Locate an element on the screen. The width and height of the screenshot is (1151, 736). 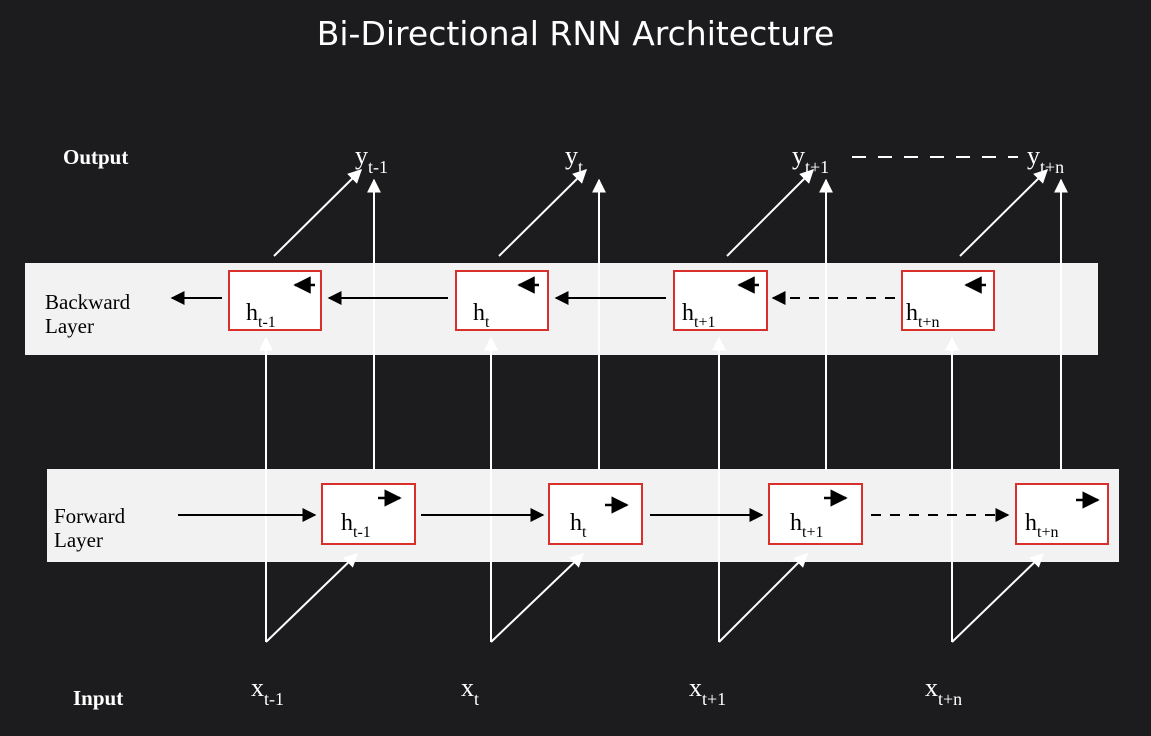
output-y-label: yt+1 is located at coordinates (810, 159).